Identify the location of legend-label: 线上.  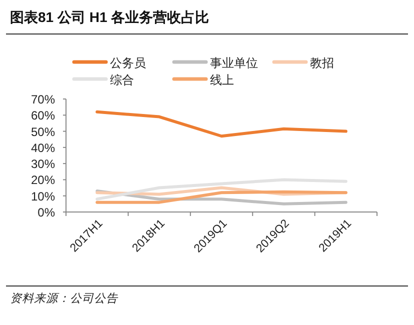
(222, 80).